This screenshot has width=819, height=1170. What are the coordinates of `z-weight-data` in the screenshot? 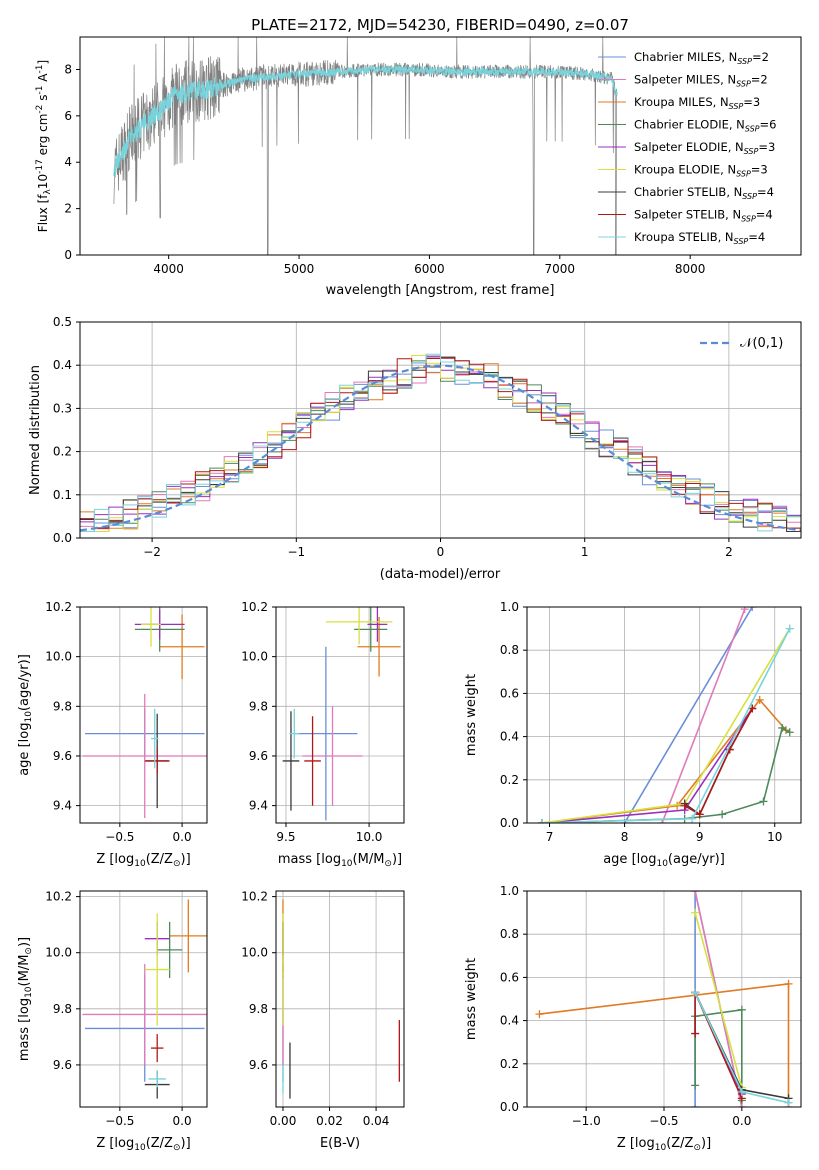 It's located at (664, 999).